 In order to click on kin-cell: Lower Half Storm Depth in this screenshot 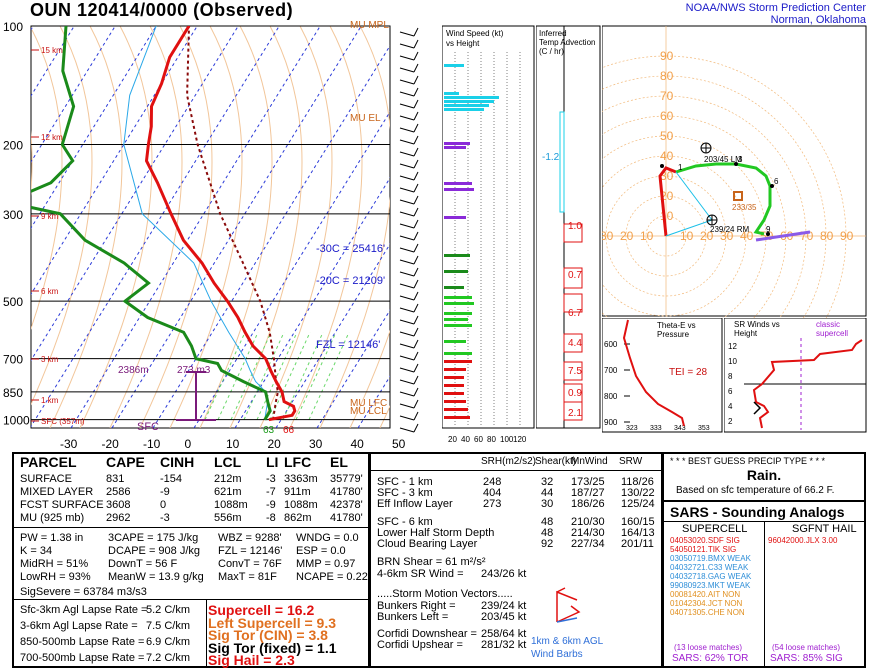, I will do `click(436, 533)`.